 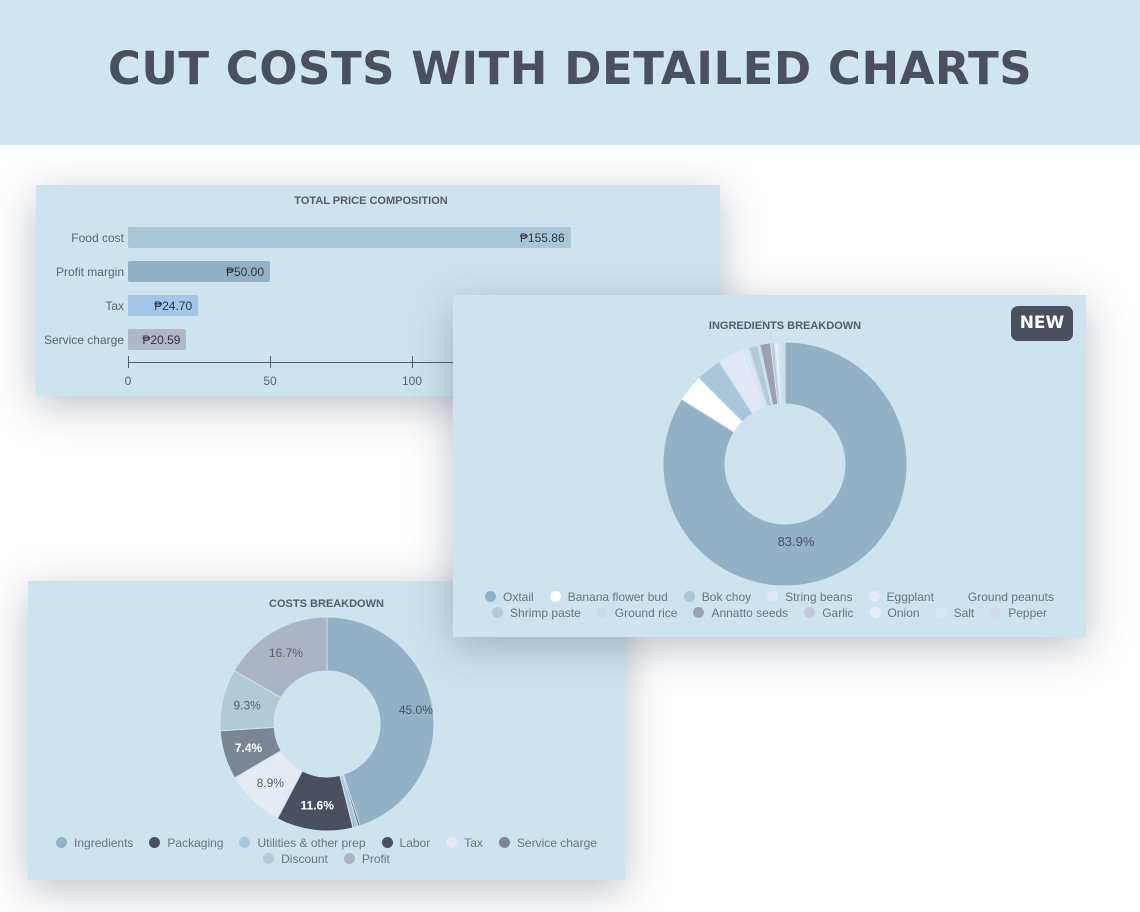 I want to click on slice-data-label: 8.9%, so click(x=271, y=783).